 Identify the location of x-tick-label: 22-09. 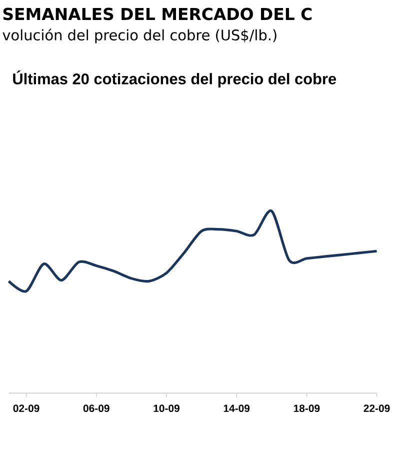
(377, 408).